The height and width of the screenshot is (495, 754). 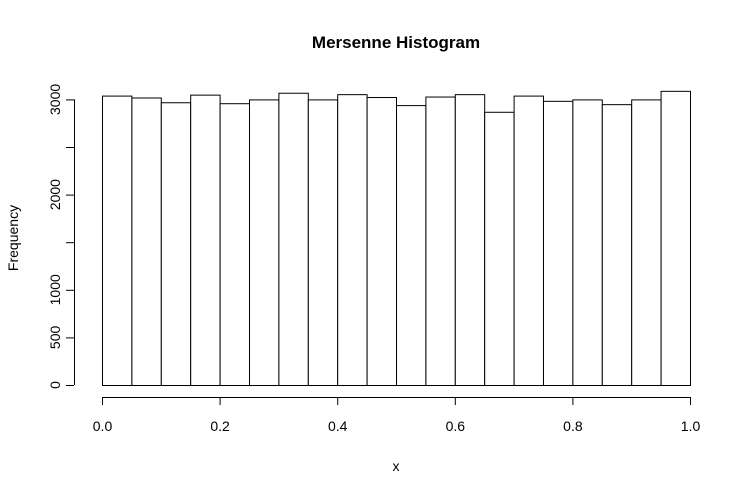 What do you see at coordinates (220, 426) in the screenshot?
I see `x-tick-label: 0.2` at bounding box center [220, 426].